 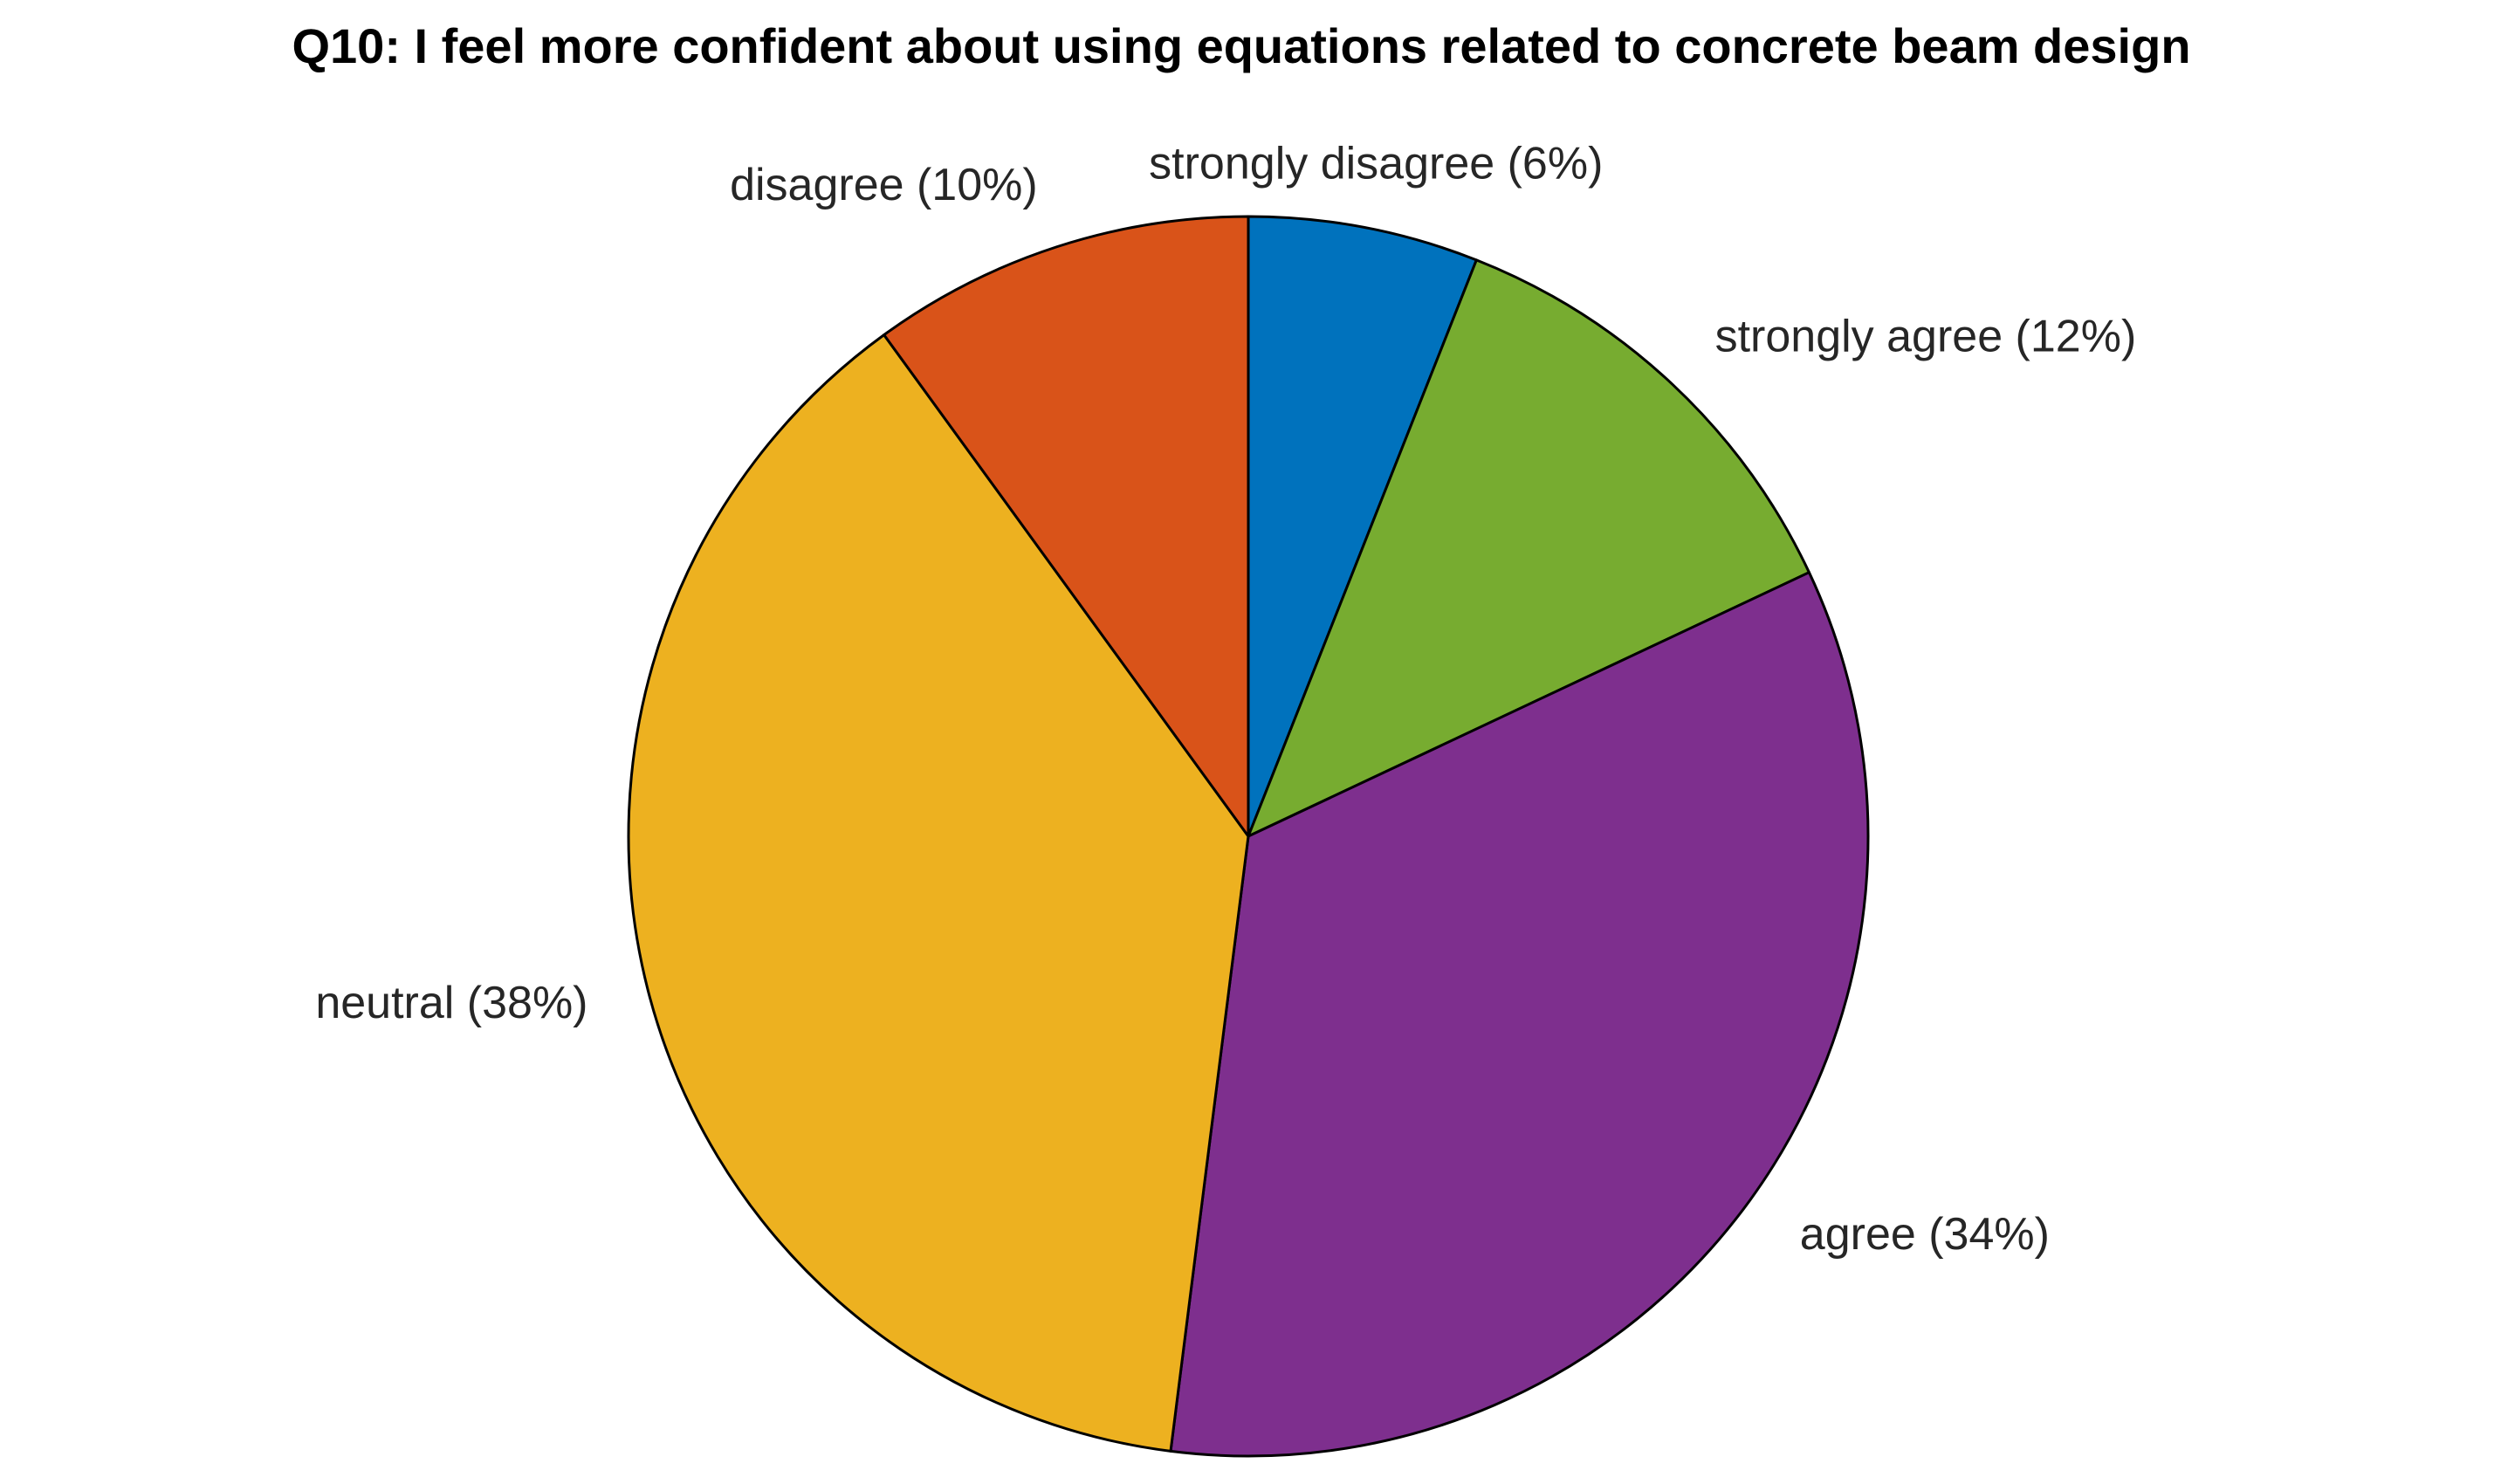 What do you see at coordinates (451, 1003) in the screenshot?
I see `pie-label-neutral: neutral (38%)` at bounding box center [451, 1003].